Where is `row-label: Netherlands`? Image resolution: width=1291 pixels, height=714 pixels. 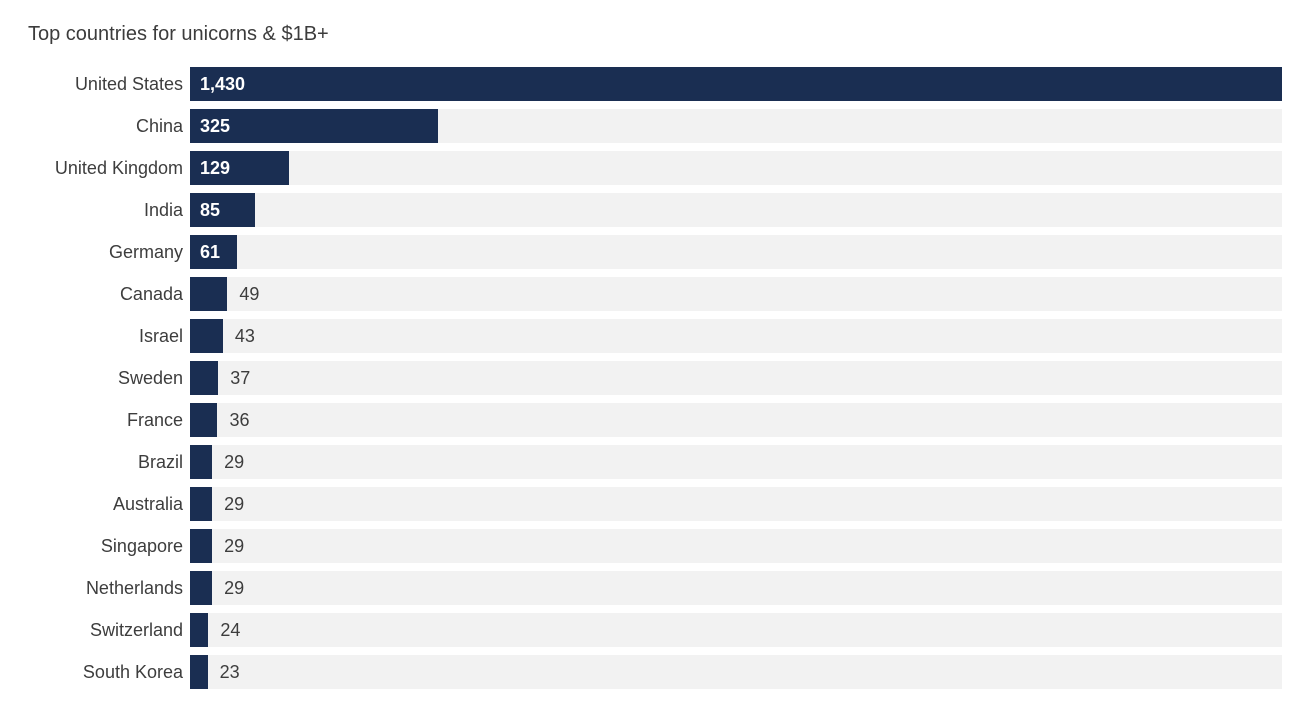 row-label: Netherlands is located at coordinates (134, 587).